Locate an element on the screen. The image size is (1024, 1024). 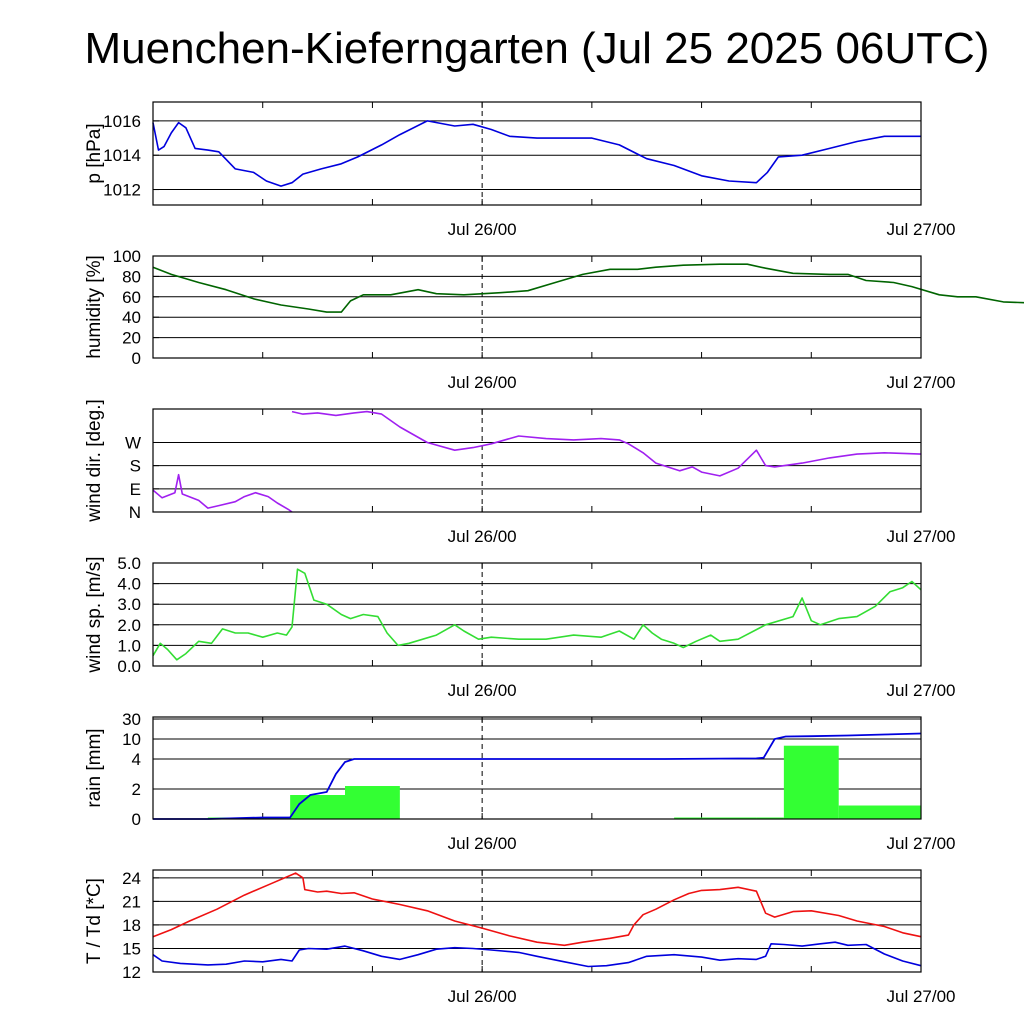
wind-speed-frame is located at coordinates (537, 614).